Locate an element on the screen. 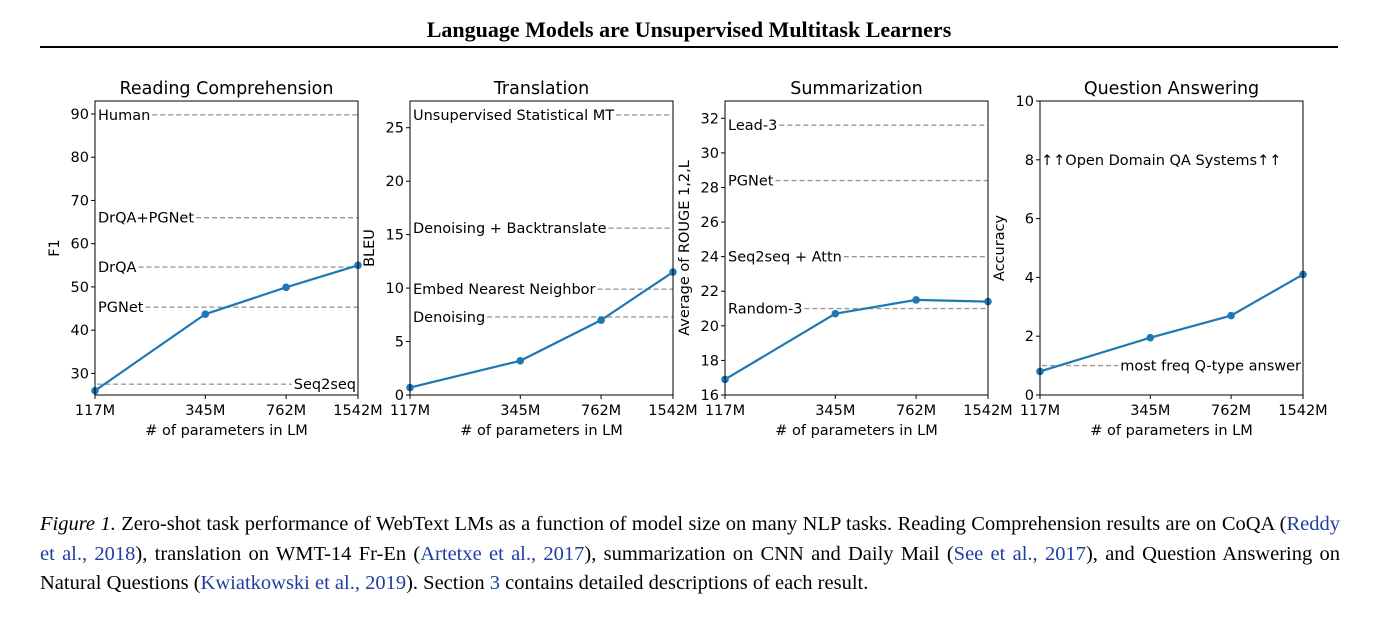 Image resolution: width=1375 pixels, height=617 pixels. y-tick-label: 50 is located at coordinates (80, 288).